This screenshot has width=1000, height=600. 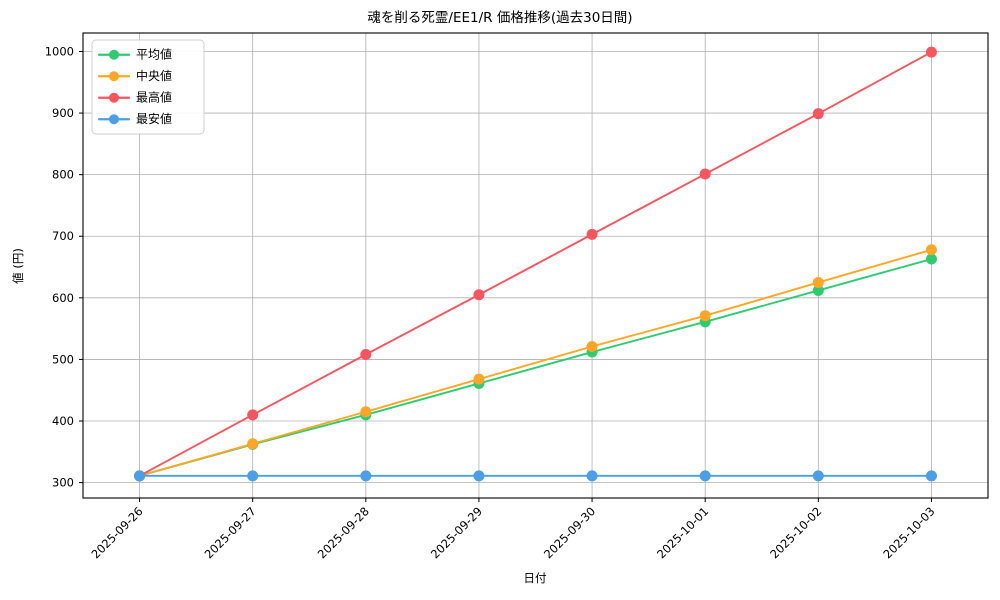 I want to click on legend-label: 中央値, so click(x=154, y=75).